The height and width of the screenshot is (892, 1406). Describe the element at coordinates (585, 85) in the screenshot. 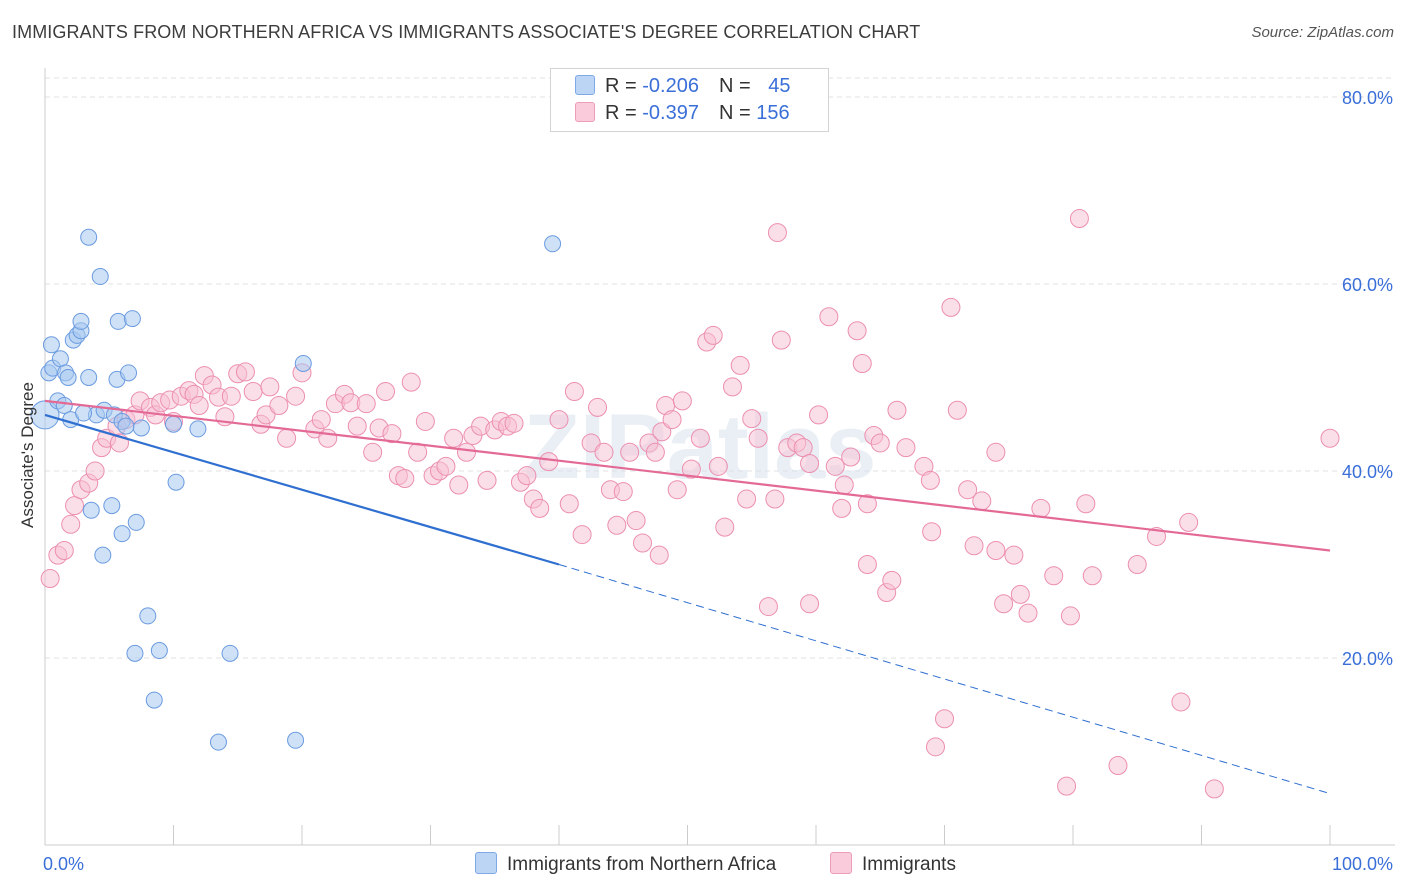

I see `blue-swatch-icon` at that location.